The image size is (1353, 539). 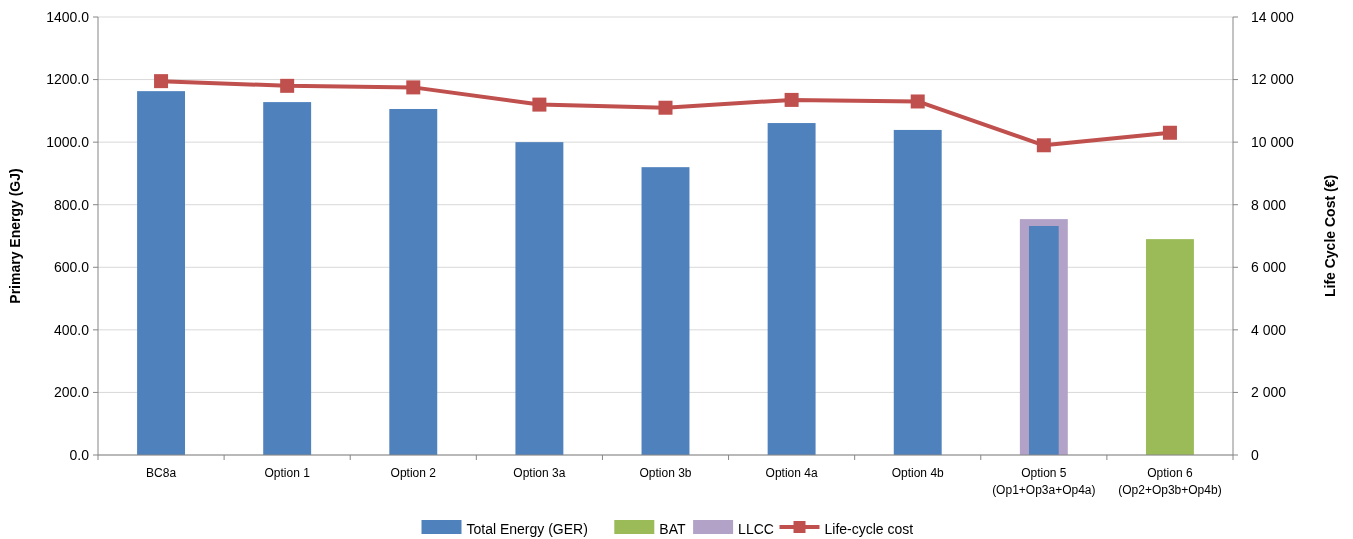 What do you see at coordinates (1273, 16) in the screenshot?
I see `y2-tick-label: 14 000` at bounding box center [1273, 16].